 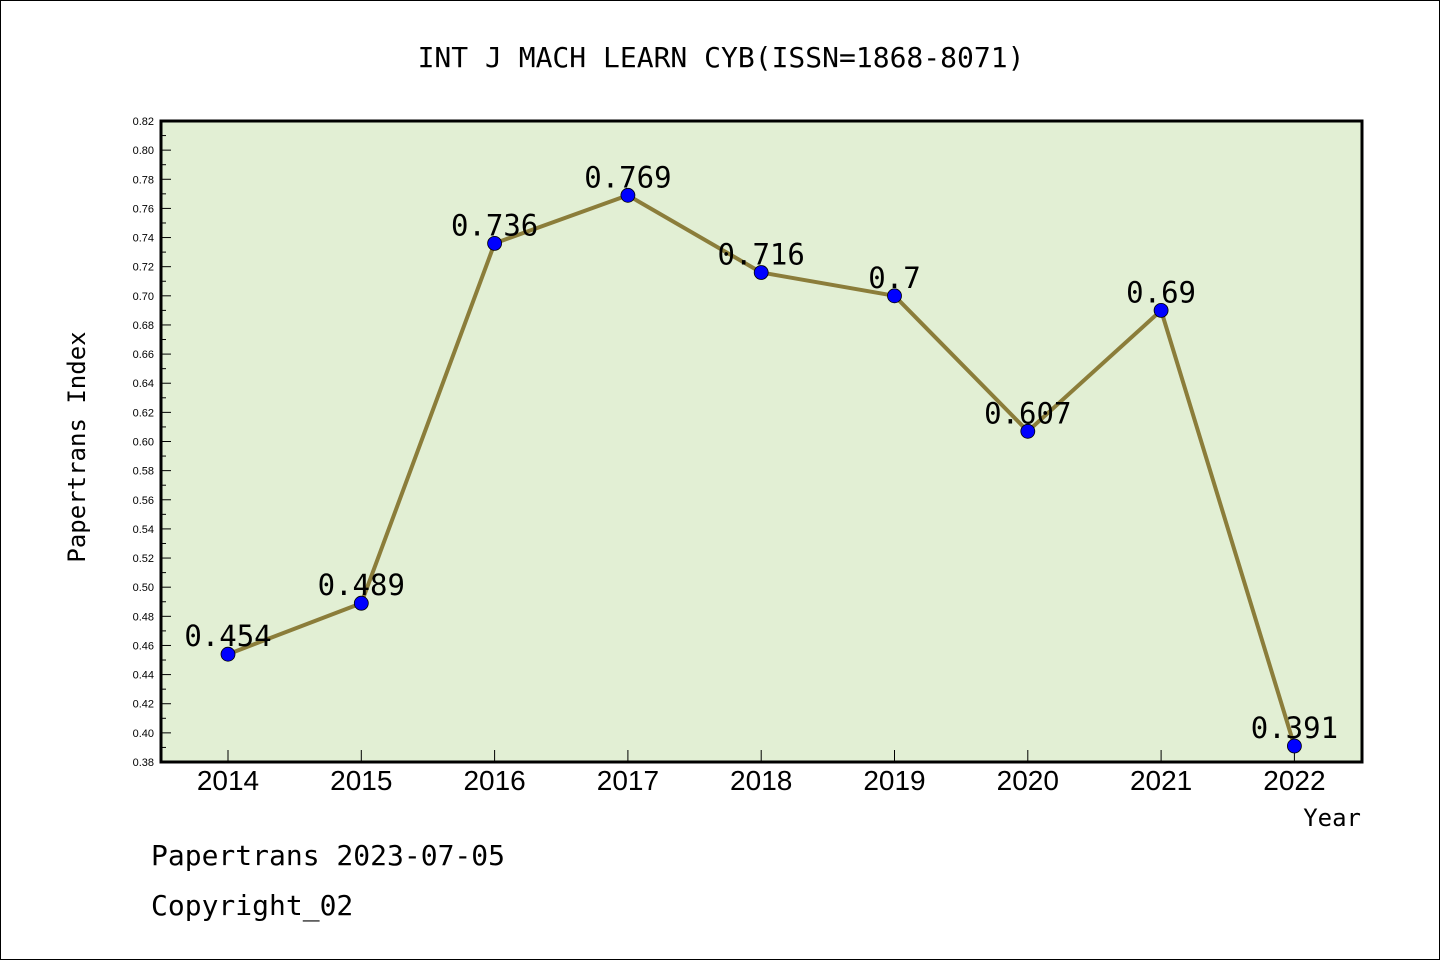 I want to click on footer-copyright: Copyright_02, so click(x=252, y=906).